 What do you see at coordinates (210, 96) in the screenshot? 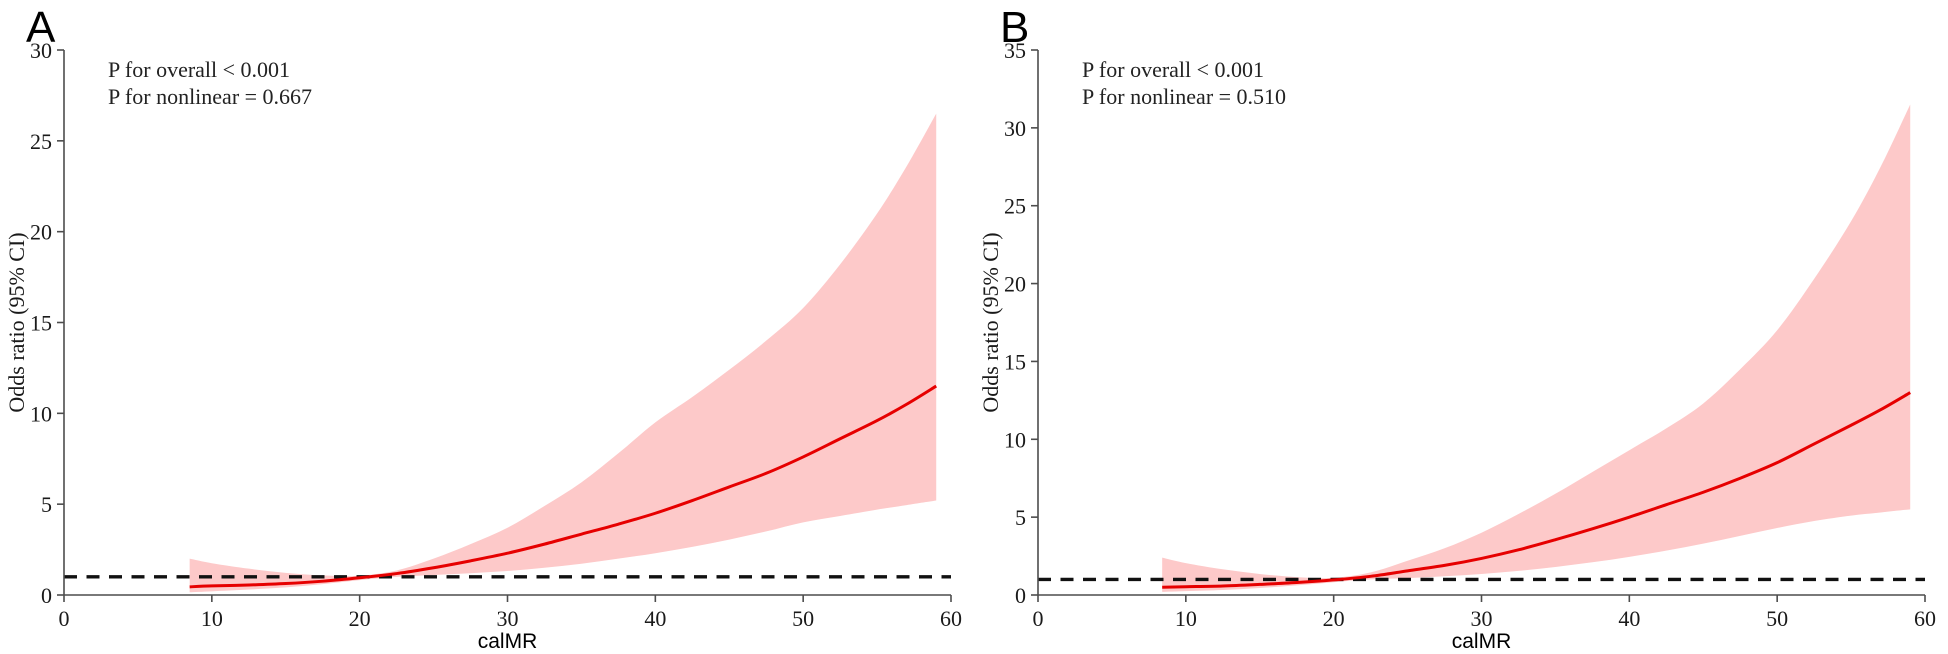
I see `annotation-p-nonlinear: P for nonlinear = 0.667` at bounding box center [210, 96].